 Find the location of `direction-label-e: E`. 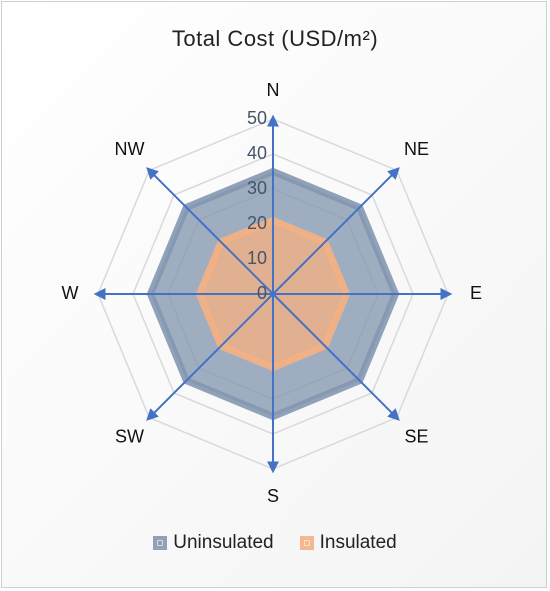

direction-label-e: E is located at coordinates (476, 293).